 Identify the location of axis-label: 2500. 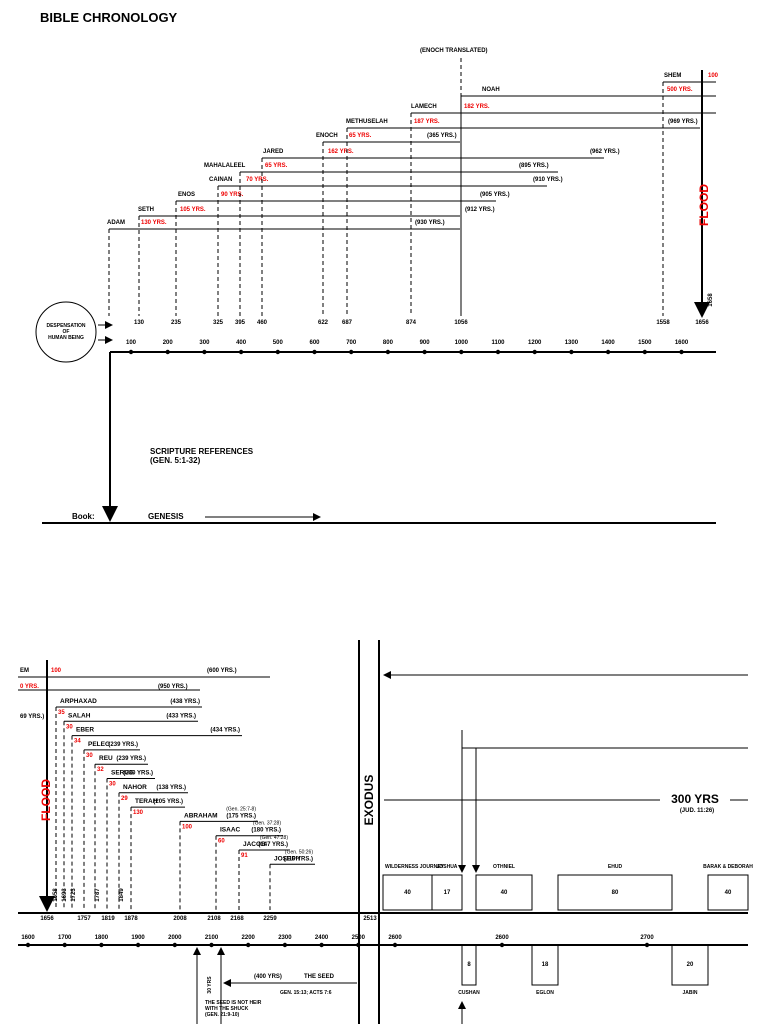
(359, 938).